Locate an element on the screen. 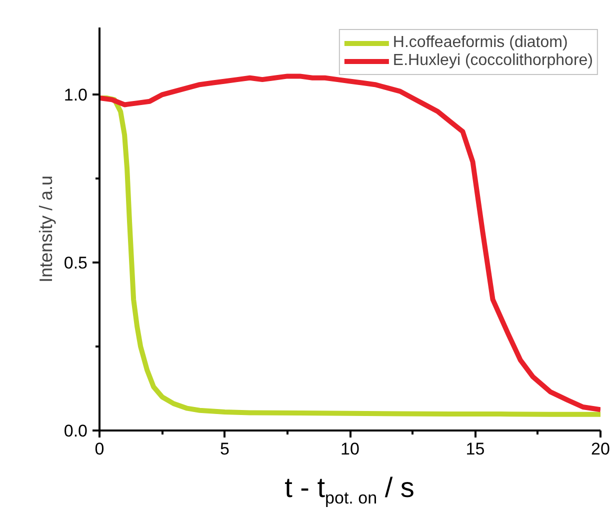 The width and height of the screenshot is (616, 512). y-axis-title: Intensity / a.u is located at coordinates (46, 229).